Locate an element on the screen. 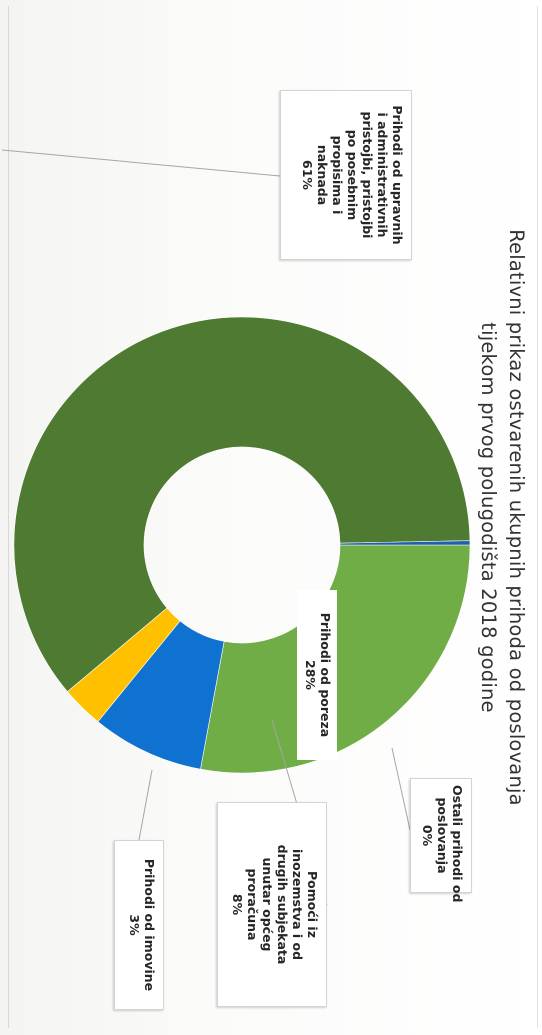  label-pomoci-line-4: unutar općeg is located at coordinates (267, 904).